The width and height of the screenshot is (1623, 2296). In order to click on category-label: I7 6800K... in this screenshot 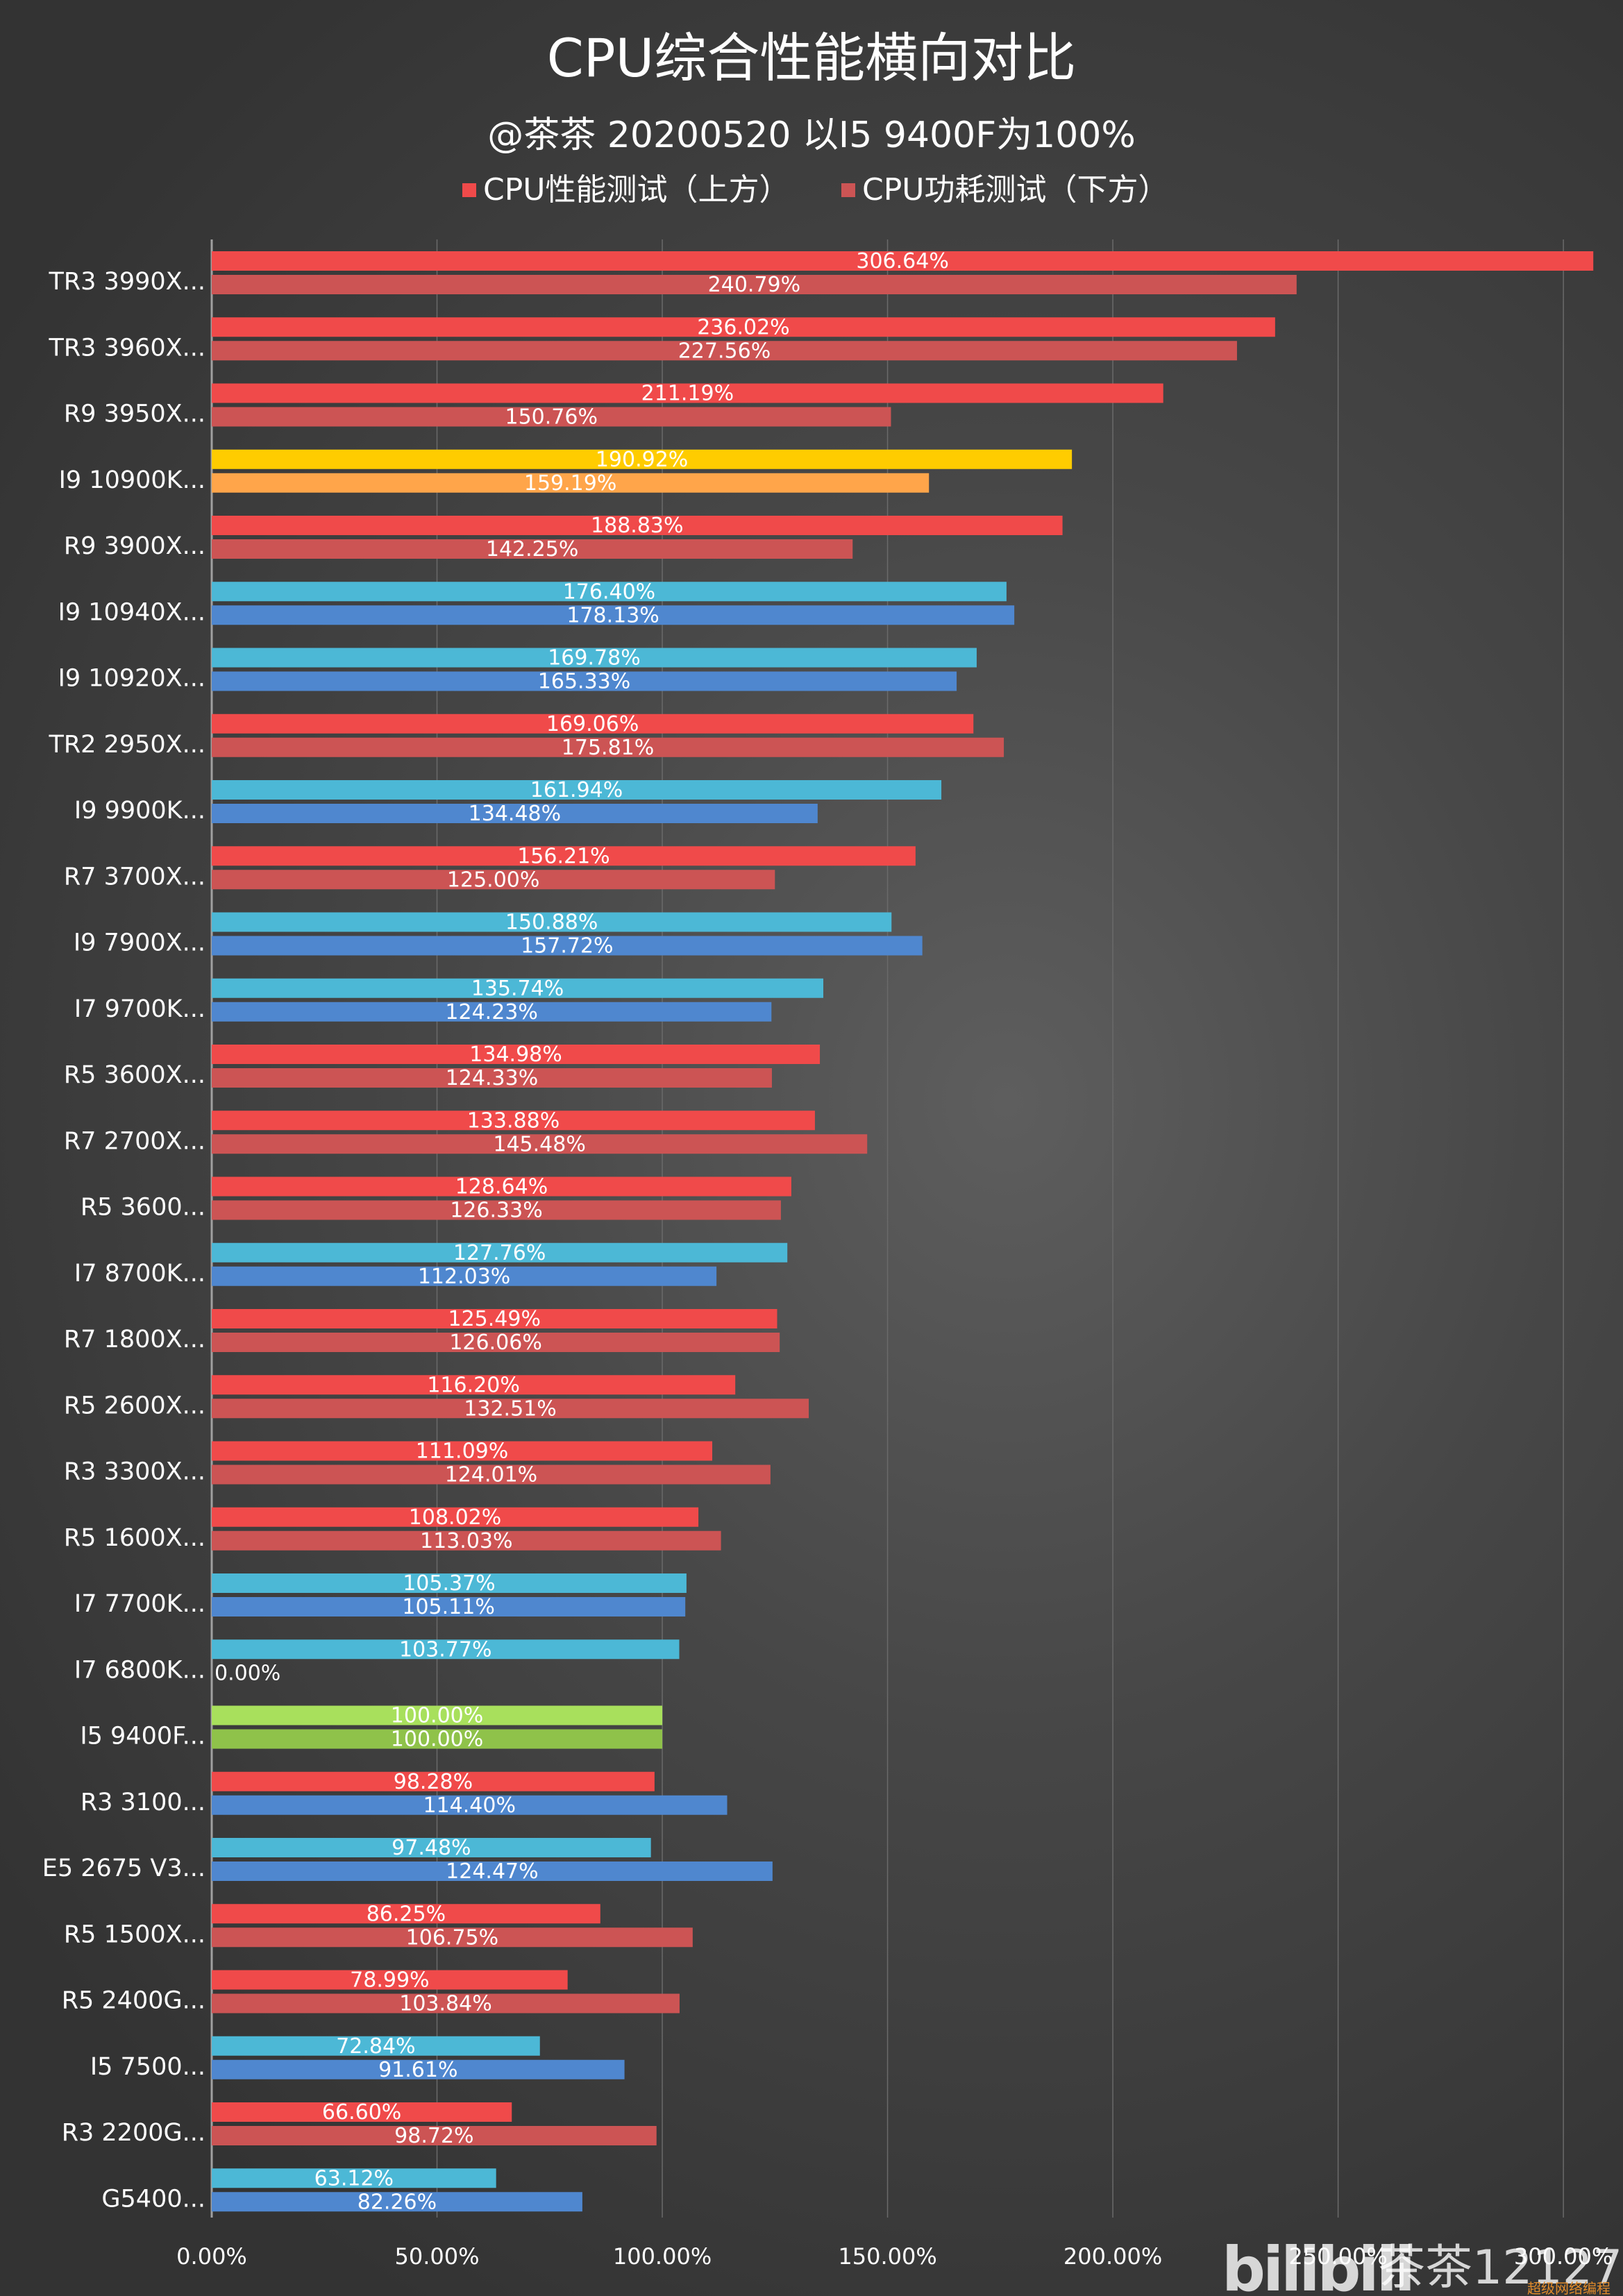, I will do `click(139, 1670)`.